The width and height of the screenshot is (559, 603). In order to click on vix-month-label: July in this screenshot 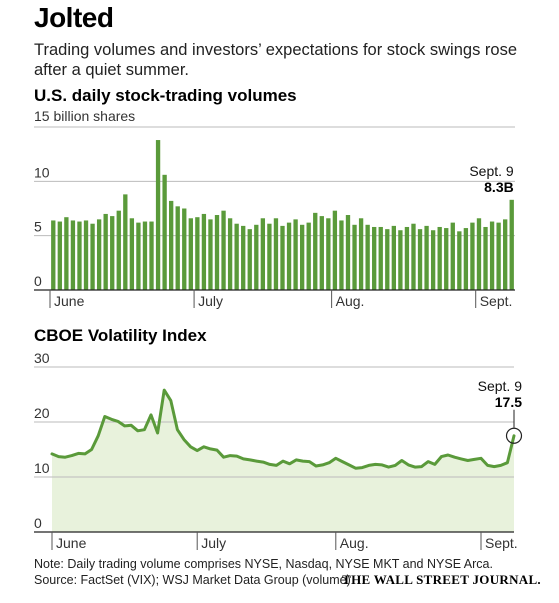, I will do `click(213, 543)`.